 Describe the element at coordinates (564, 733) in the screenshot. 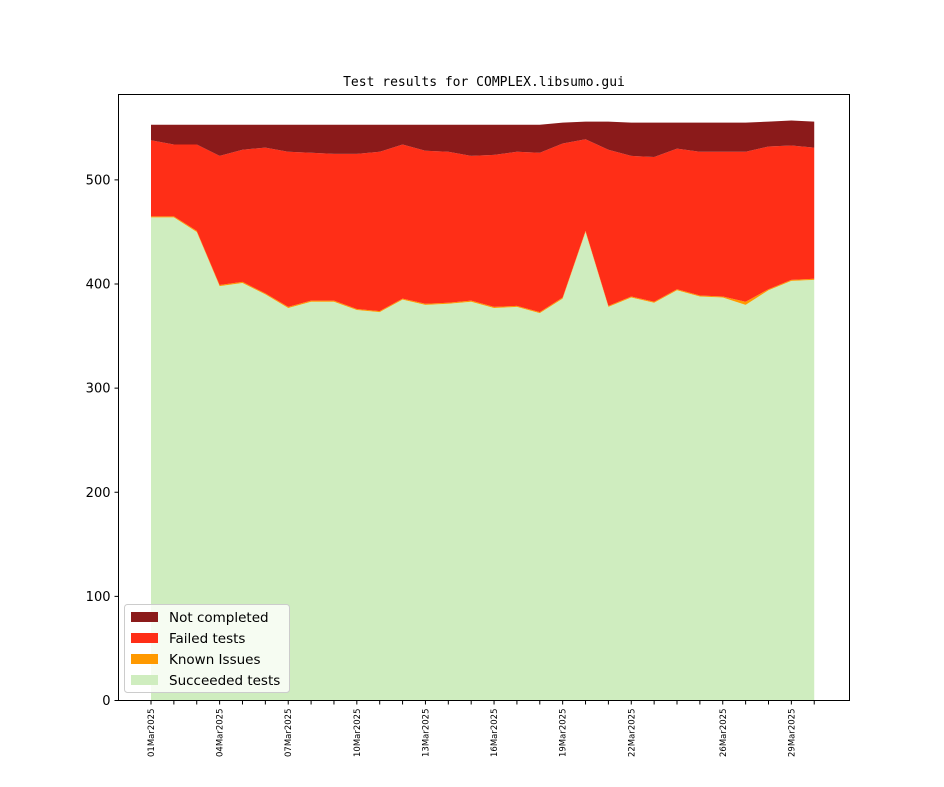

I see `x-tick-label: 19Mar2025` at that location.